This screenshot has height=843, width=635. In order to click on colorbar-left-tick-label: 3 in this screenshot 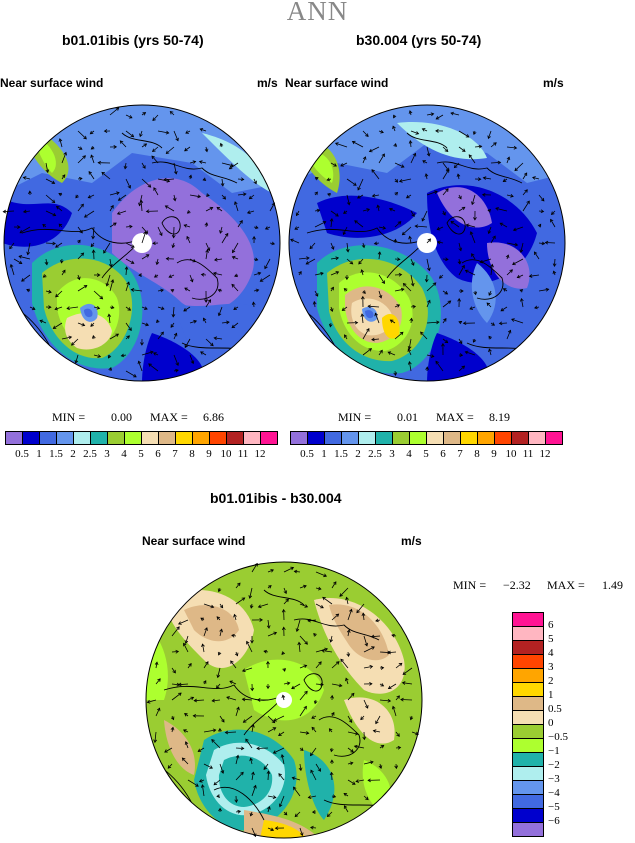, I will do `click(107, 454)`.